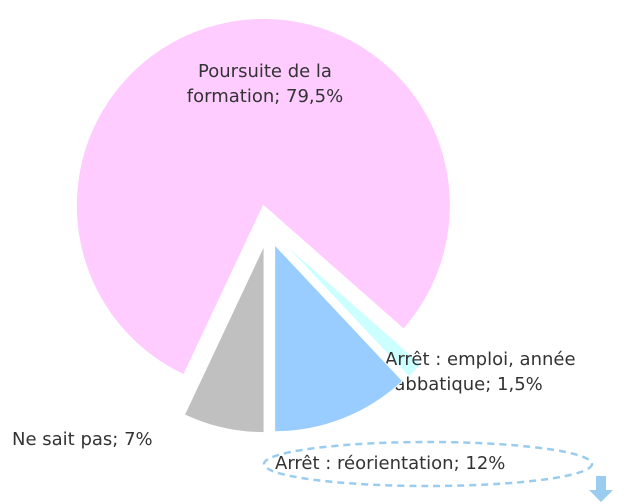  What do you see at coordinates (601, 489) in the screenshot?
I see `arrow-icon` at bounding box center [601, 489].